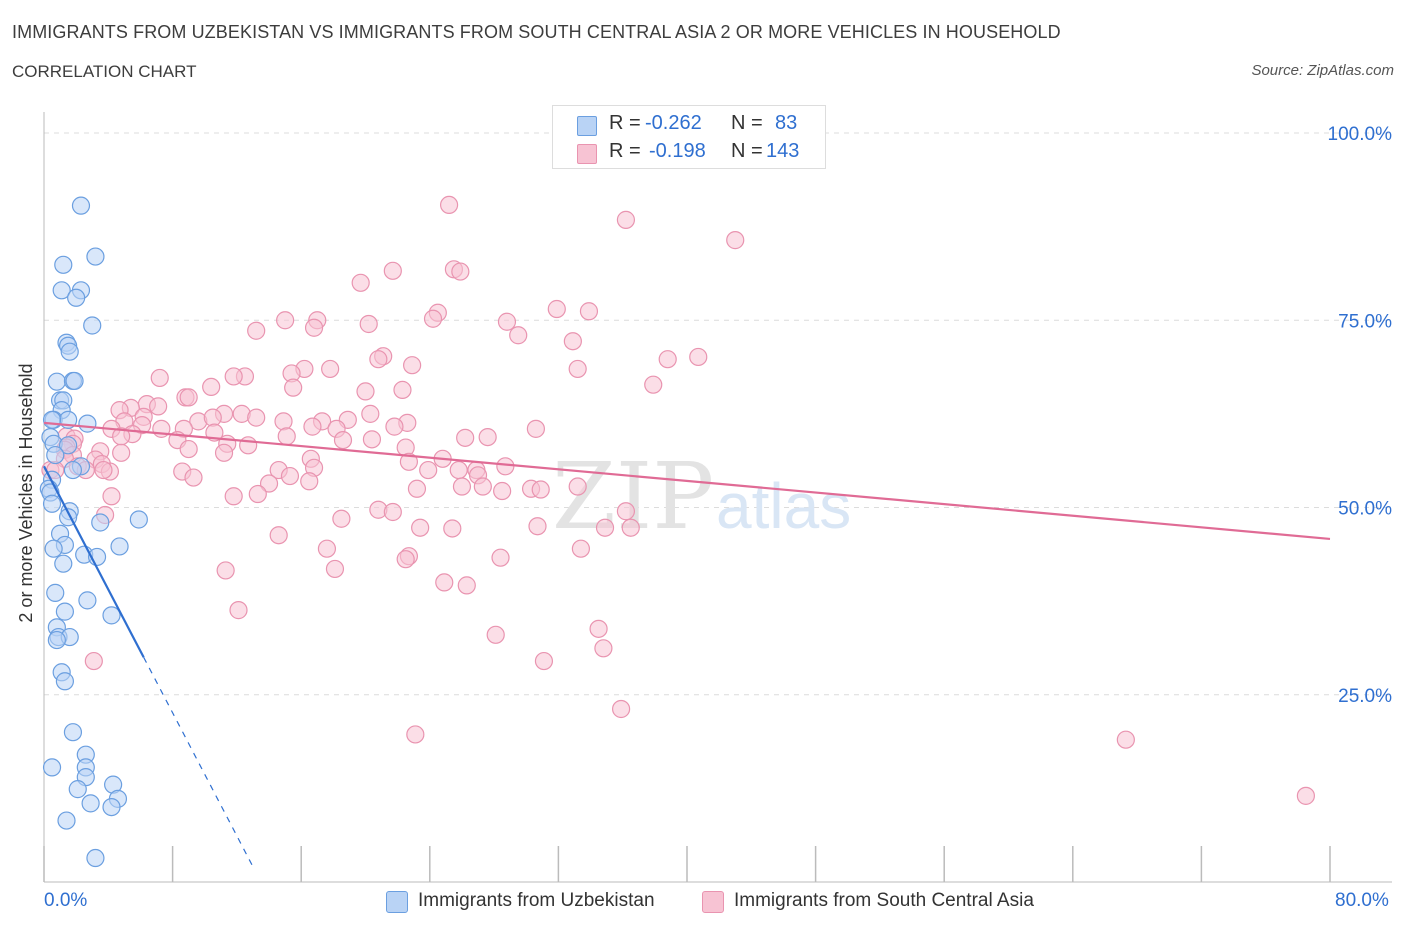 This screenshot has width=1406, height=930. What do you see at coordinates (673, 123) in the screenshot?
I see `stats-r-value: -0.262` at bounding box center [673, 123].